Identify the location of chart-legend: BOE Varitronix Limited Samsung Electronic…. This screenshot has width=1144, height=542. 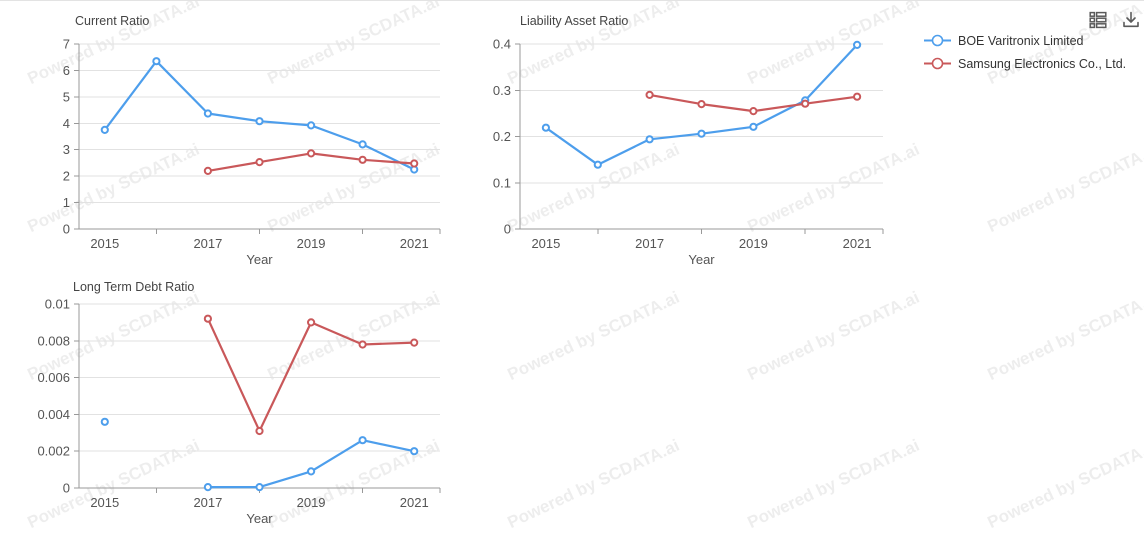
(1025, 52).